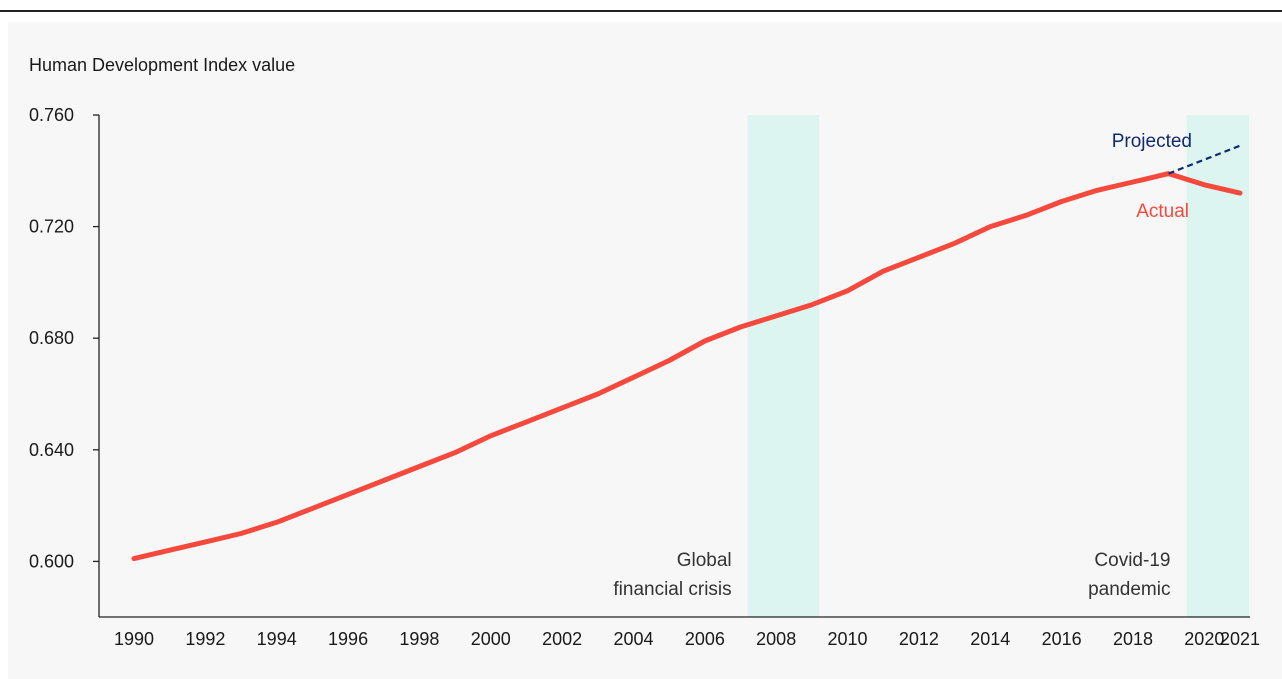 The width and height of the screenshot is (1282, 679). What do you see at coordinates (51, 338) in the screenshot?
I see `y-tick-label: 0.680` at bounding box center [51, 338].